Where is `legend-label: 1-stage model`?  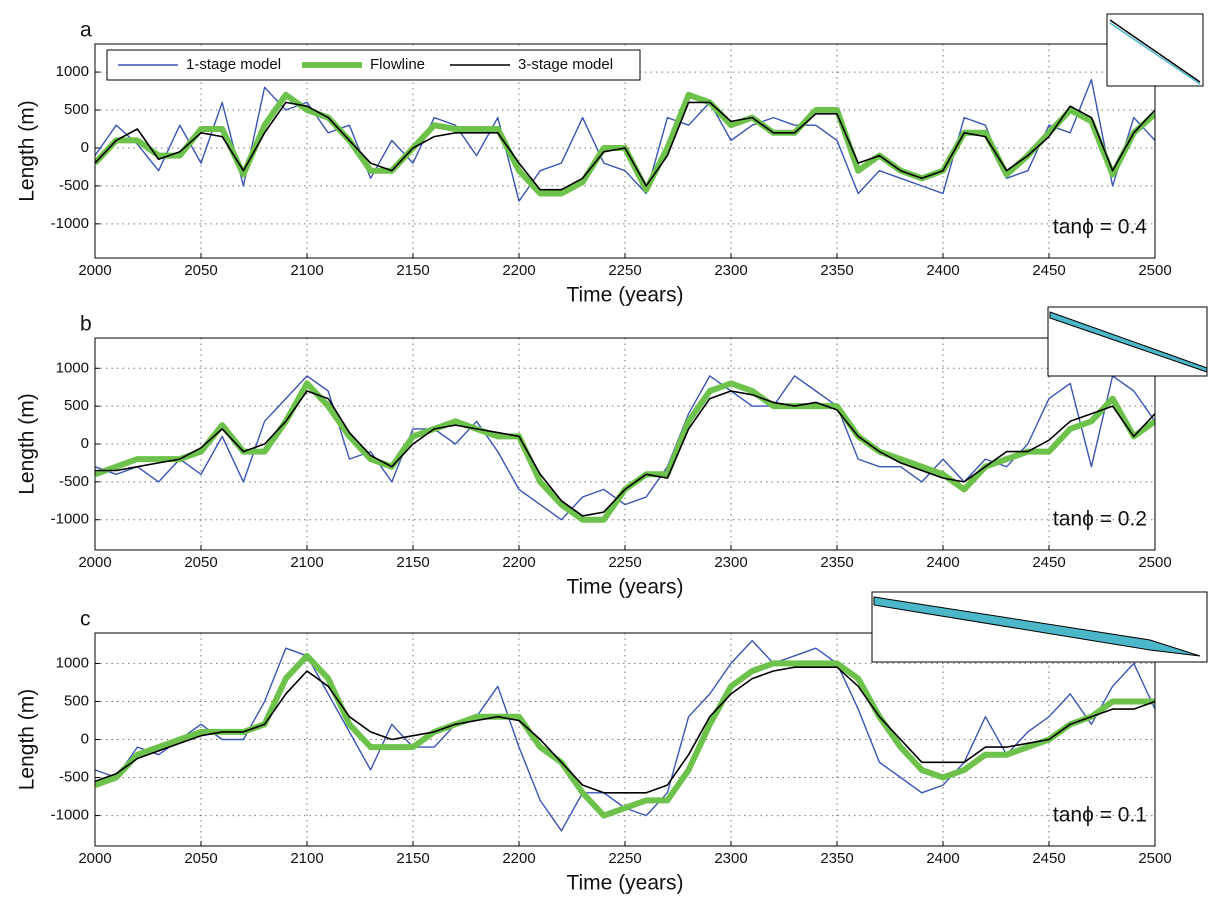
legend-label: 1-stage model is located at coordinates (233, 64).